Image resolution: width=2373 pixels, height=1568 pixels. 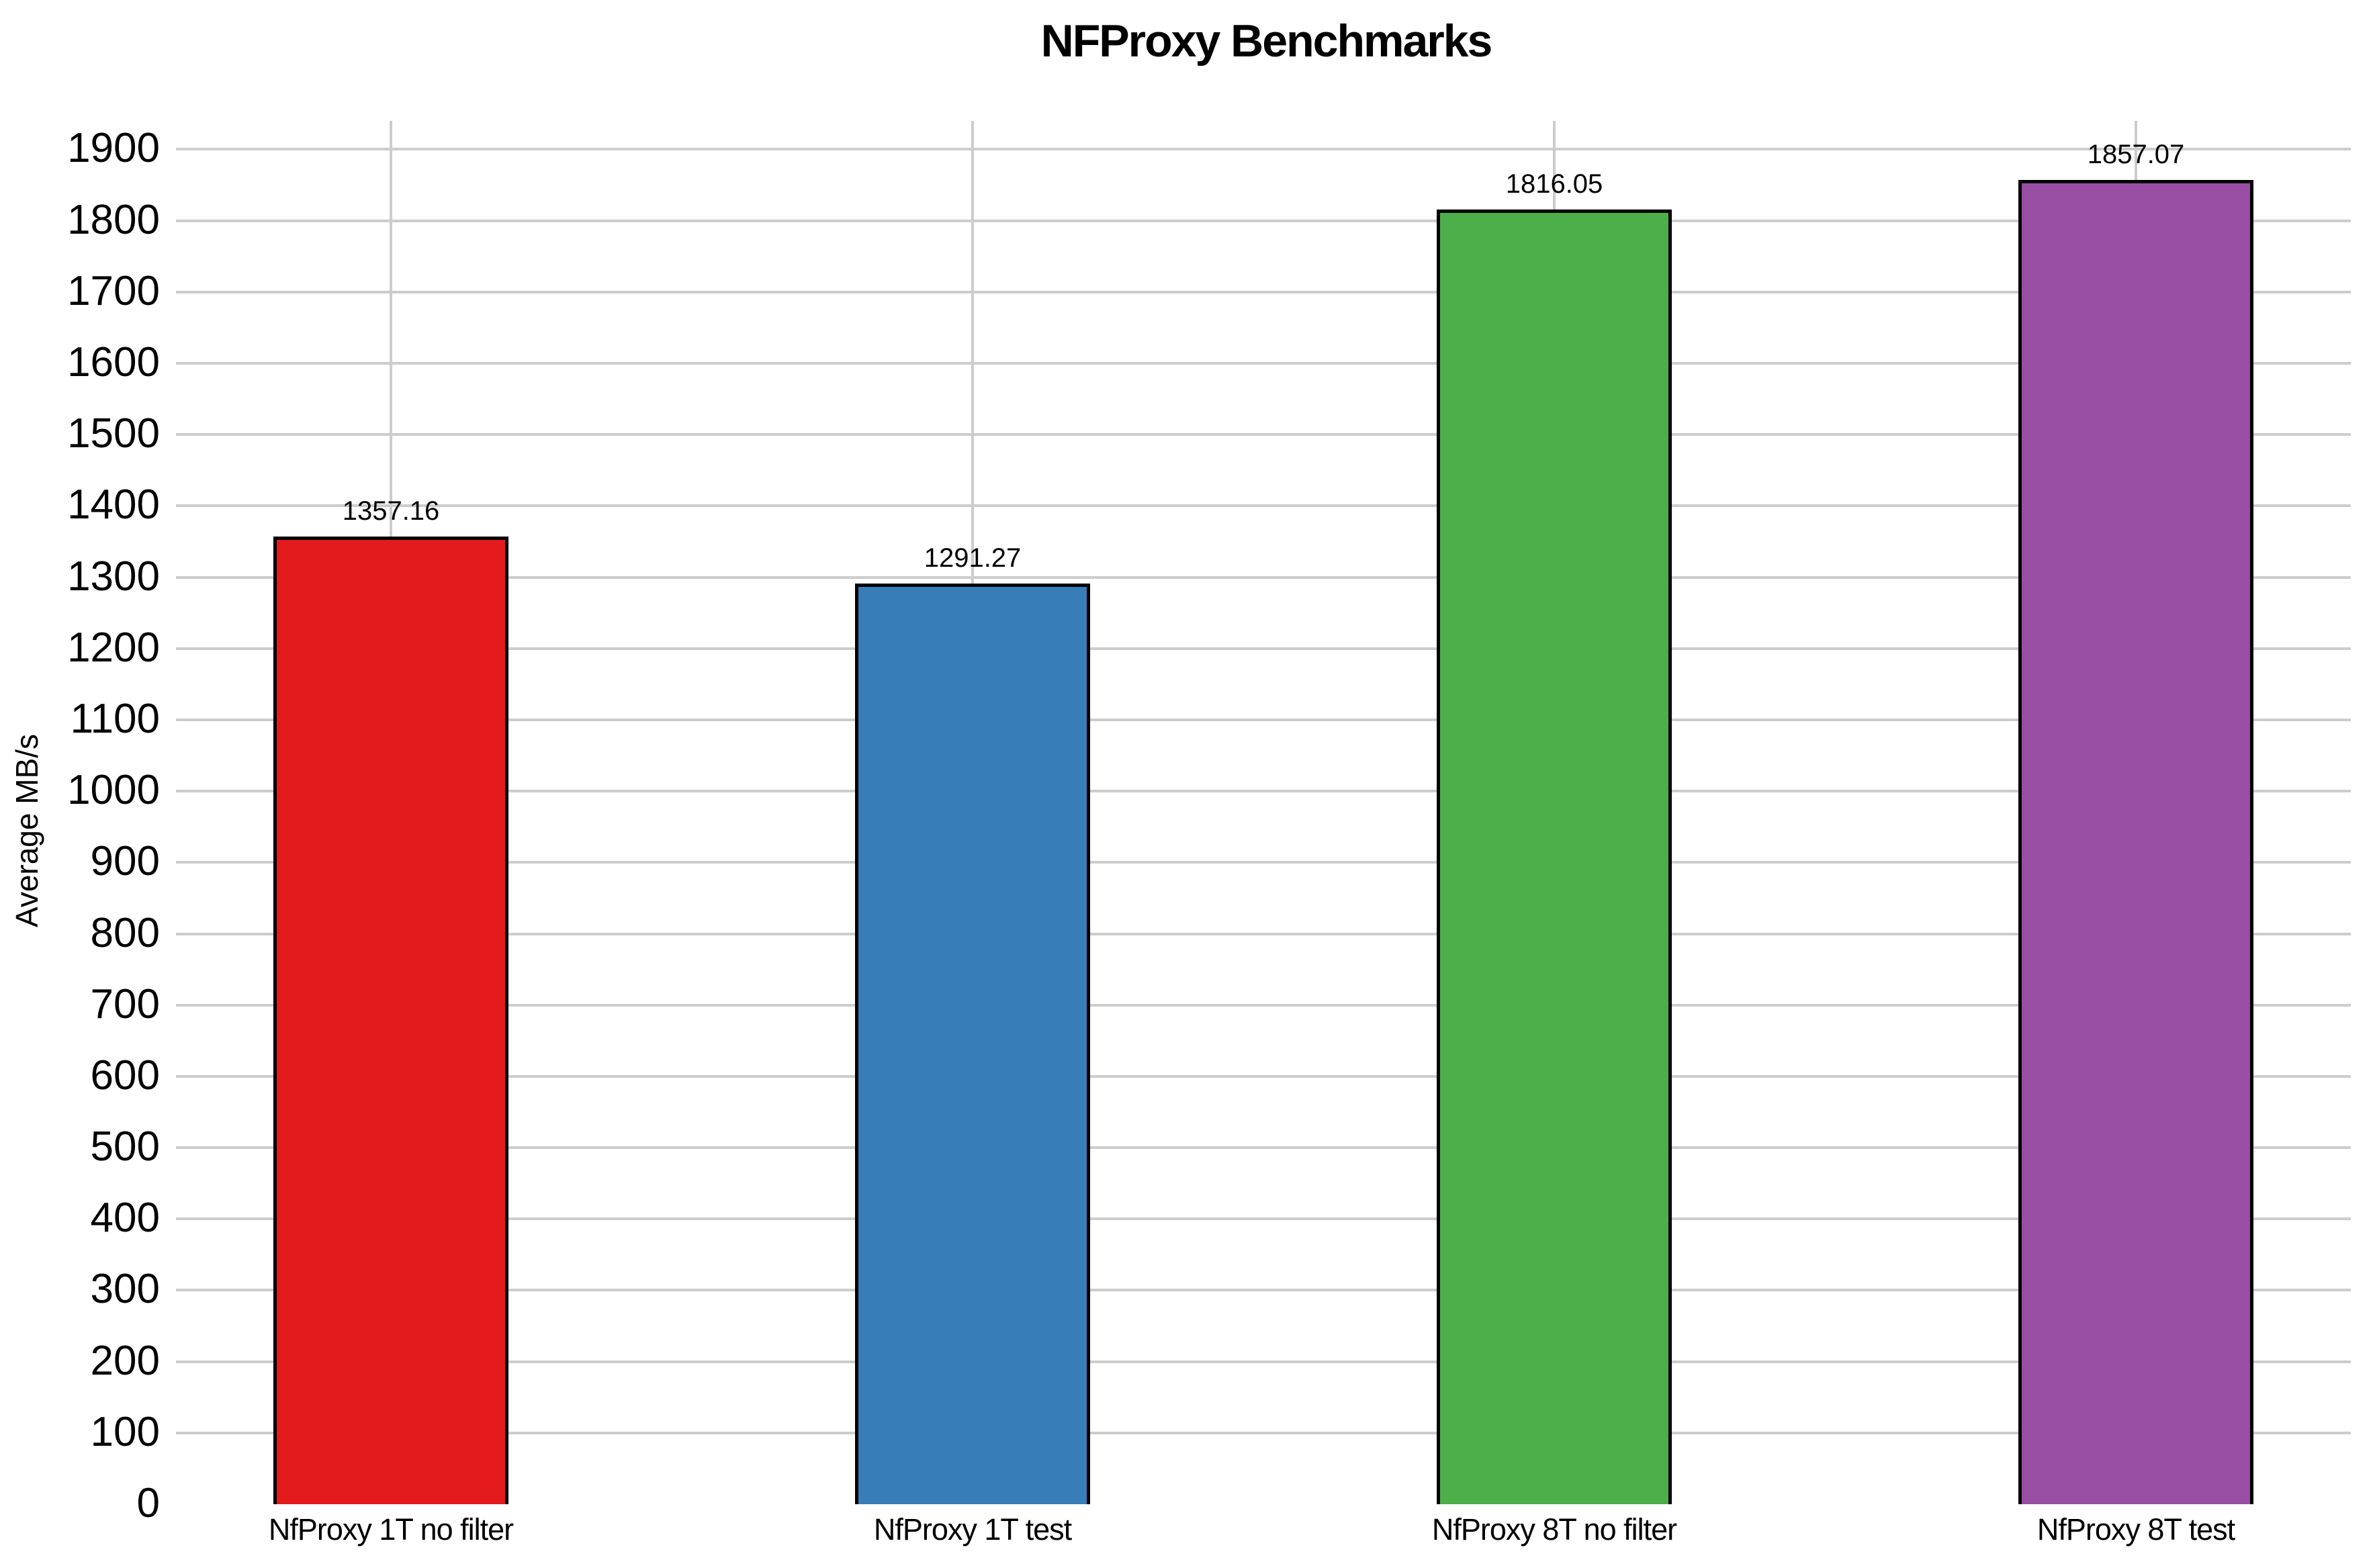 I want to click on y-tick-label: 1800, so click(x=113, y=219).